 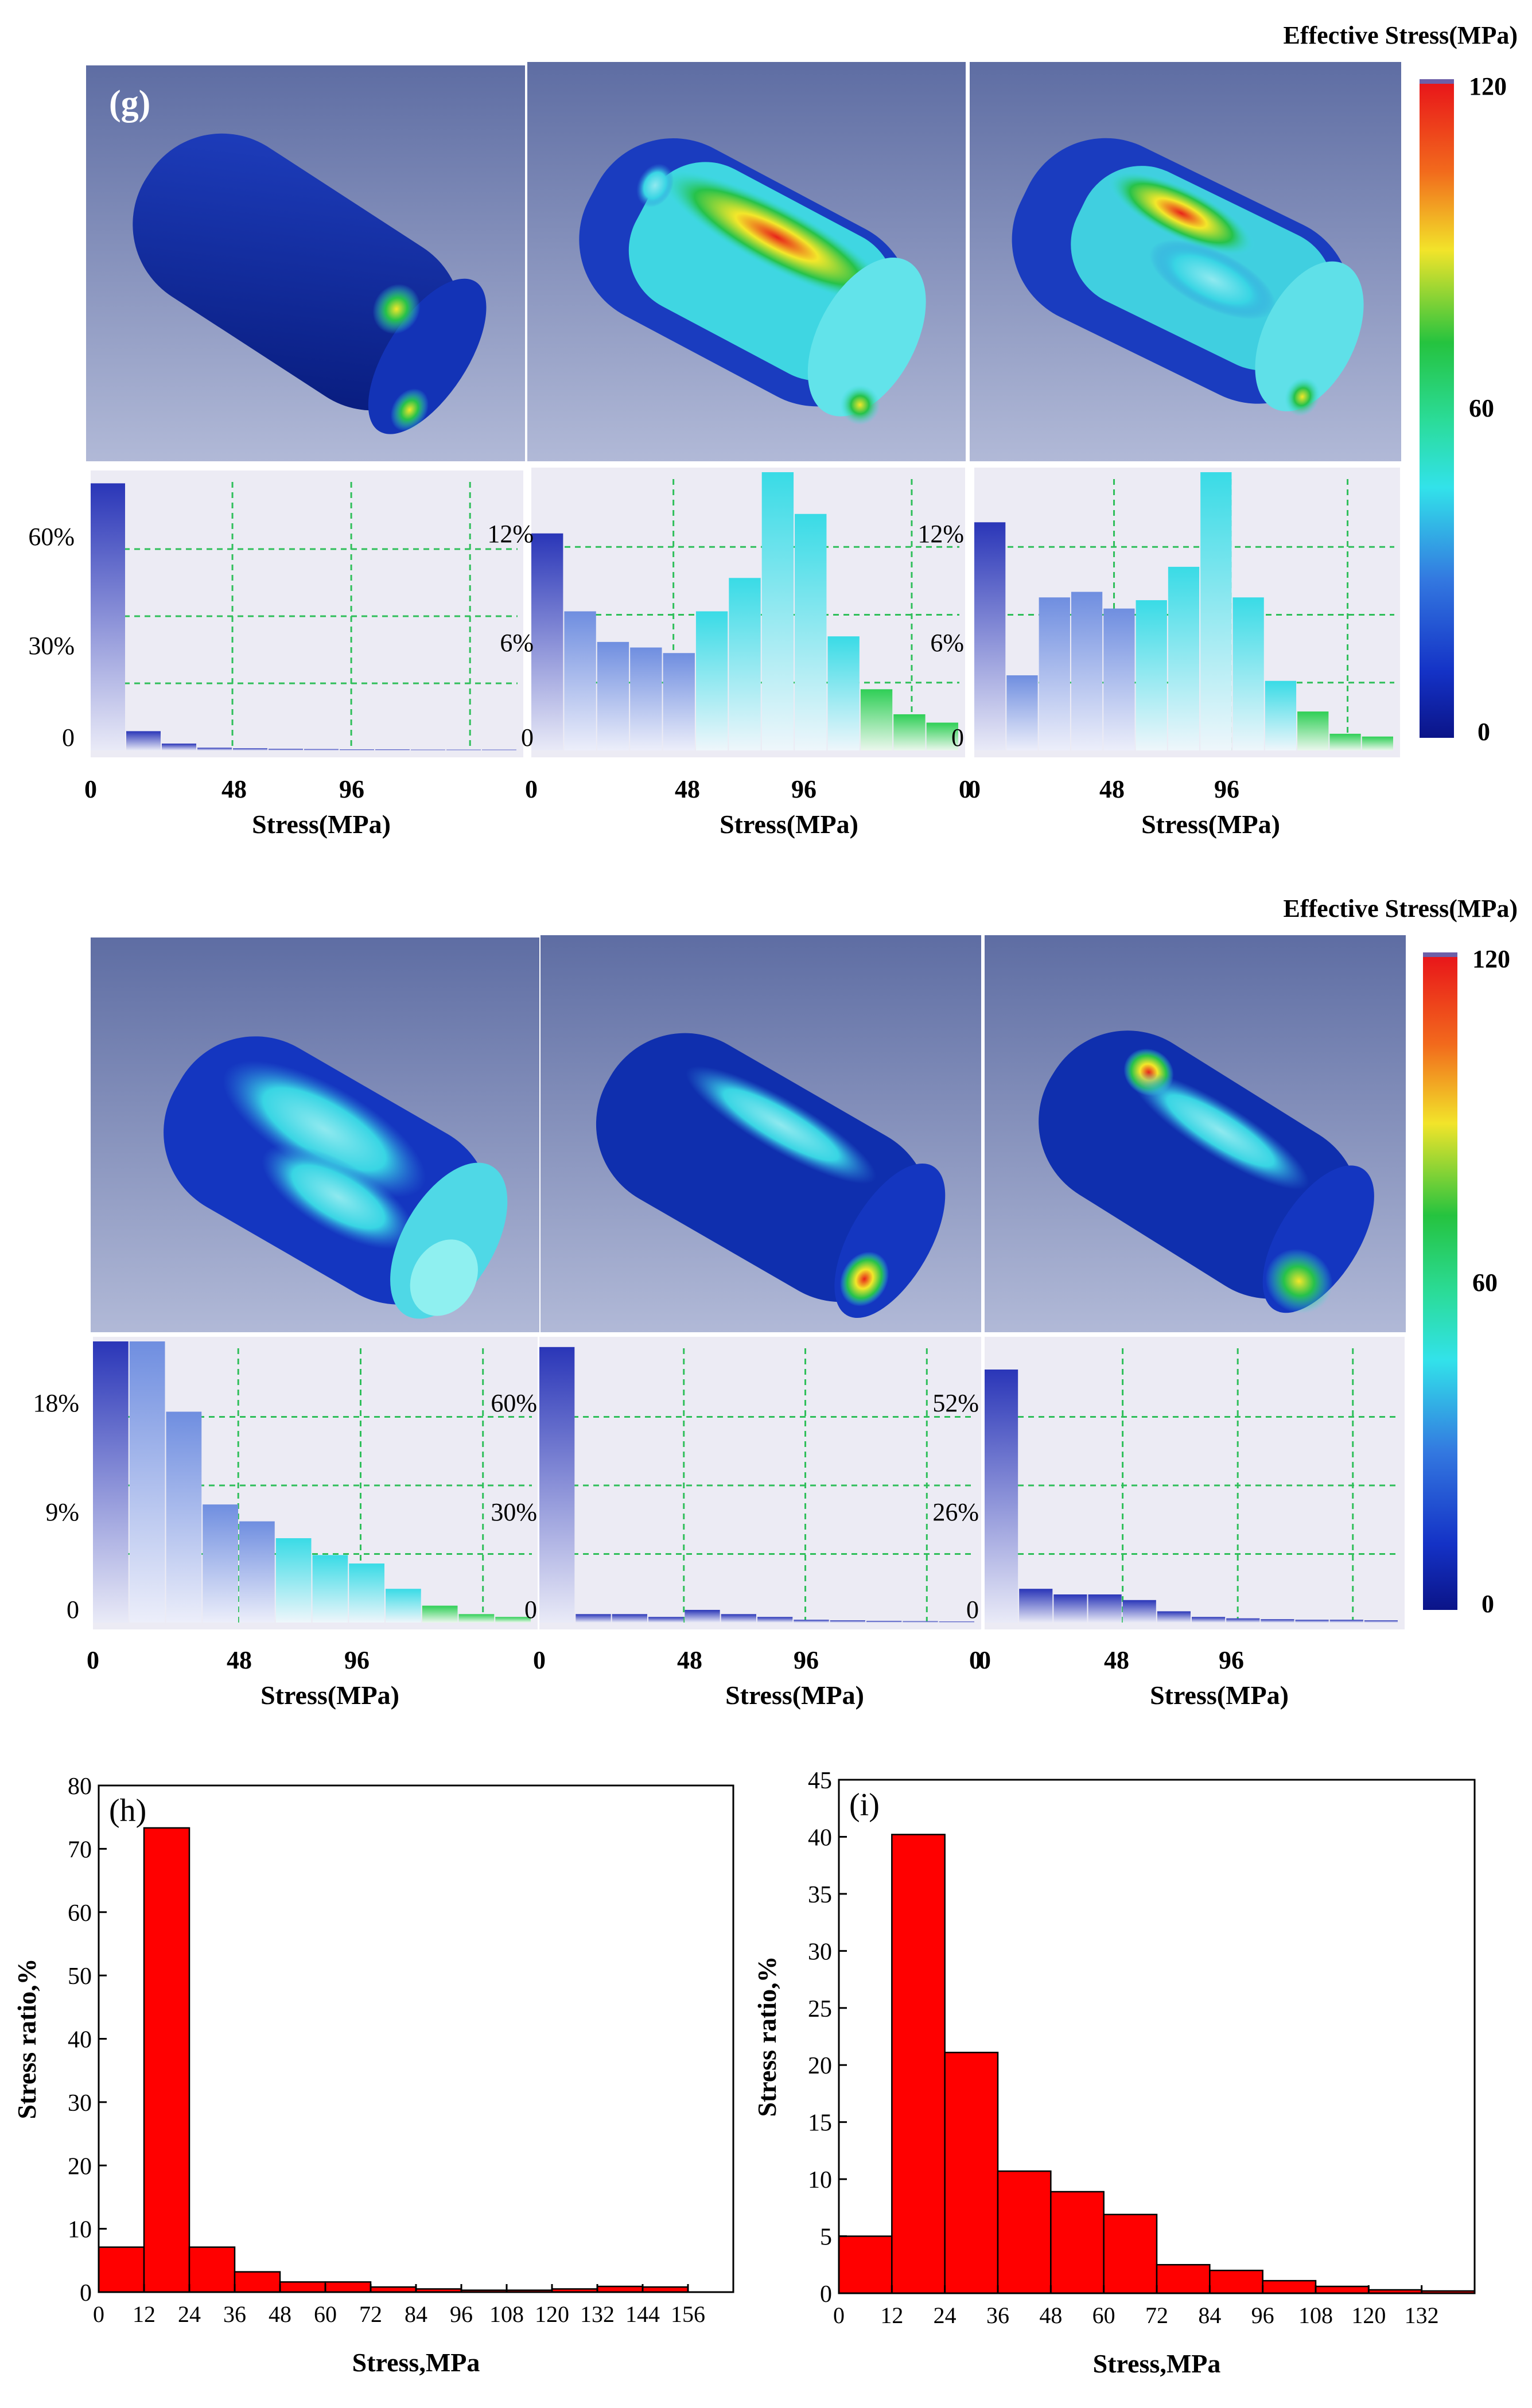 I want to click on y-tick-label: 25, so click(x=820, y=2009).